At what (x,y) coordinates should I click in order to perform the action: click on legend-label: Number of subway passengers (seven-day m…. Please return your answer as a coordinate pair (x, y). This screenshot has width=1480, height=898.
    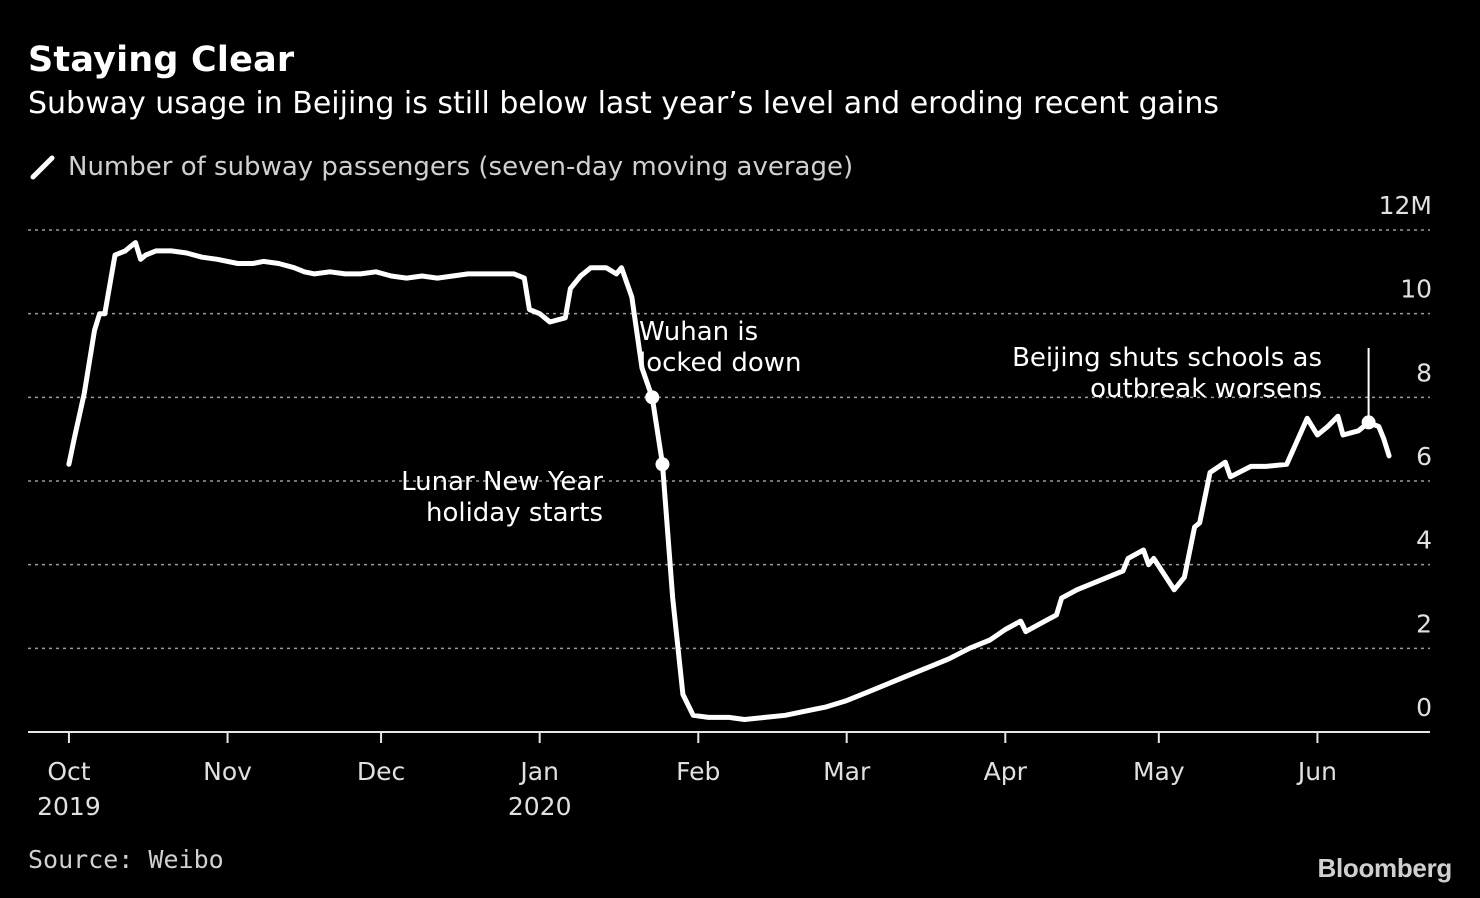
    Looking at the image, I should click on (461, 167).